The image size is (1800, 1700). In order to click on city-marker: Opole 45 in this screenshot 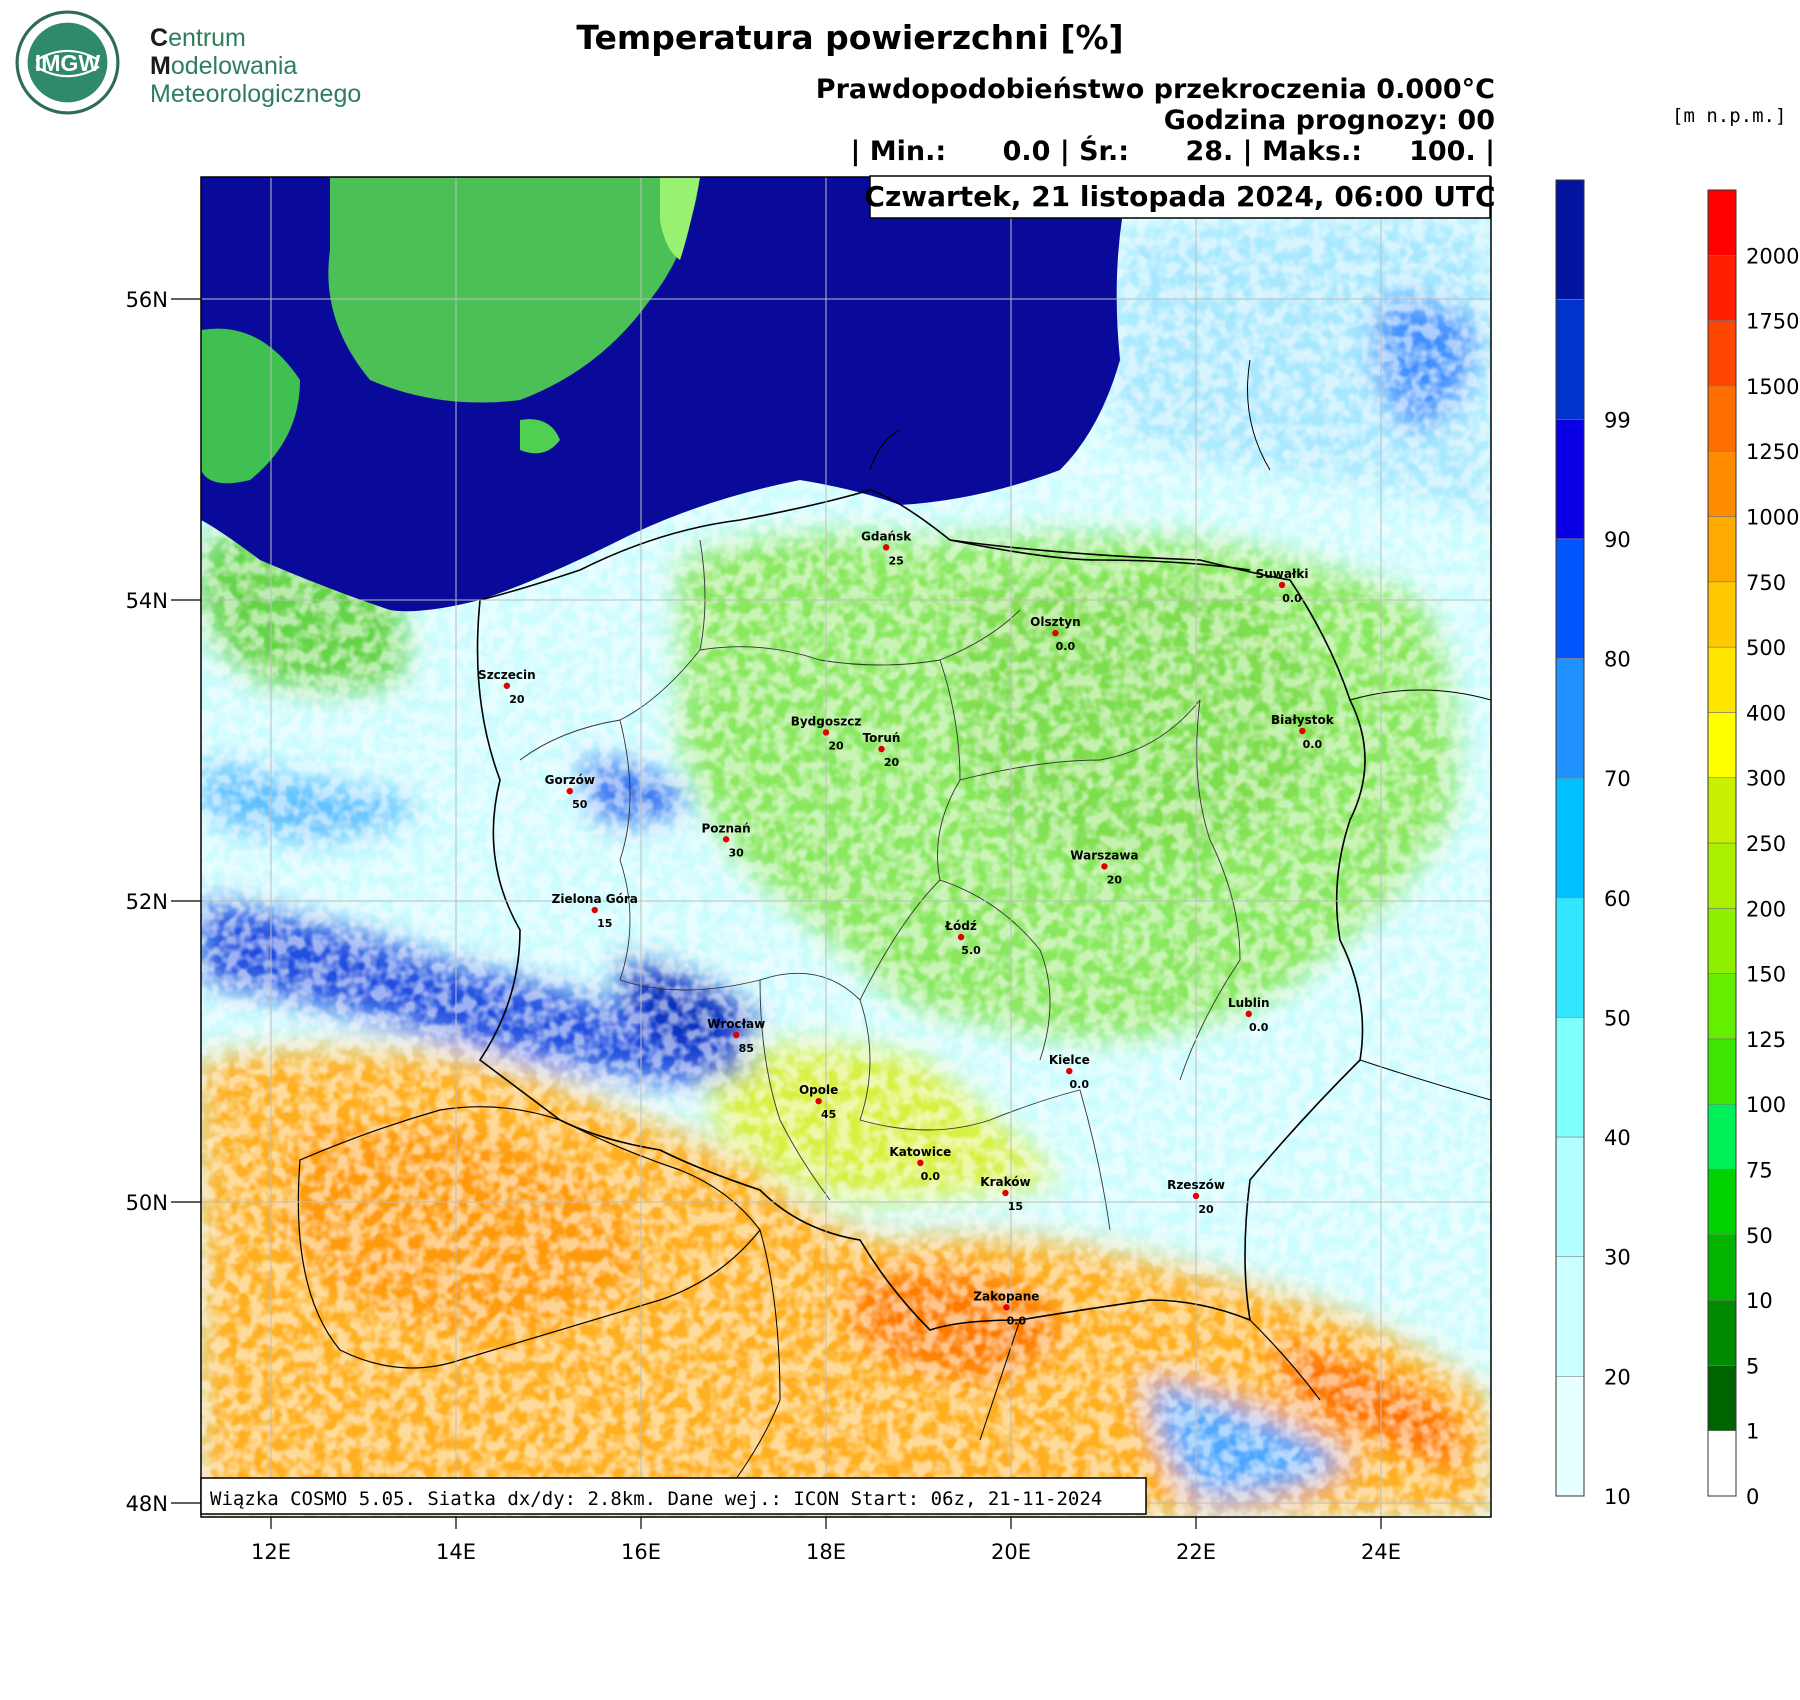, I will do `click(818, 1102)`.